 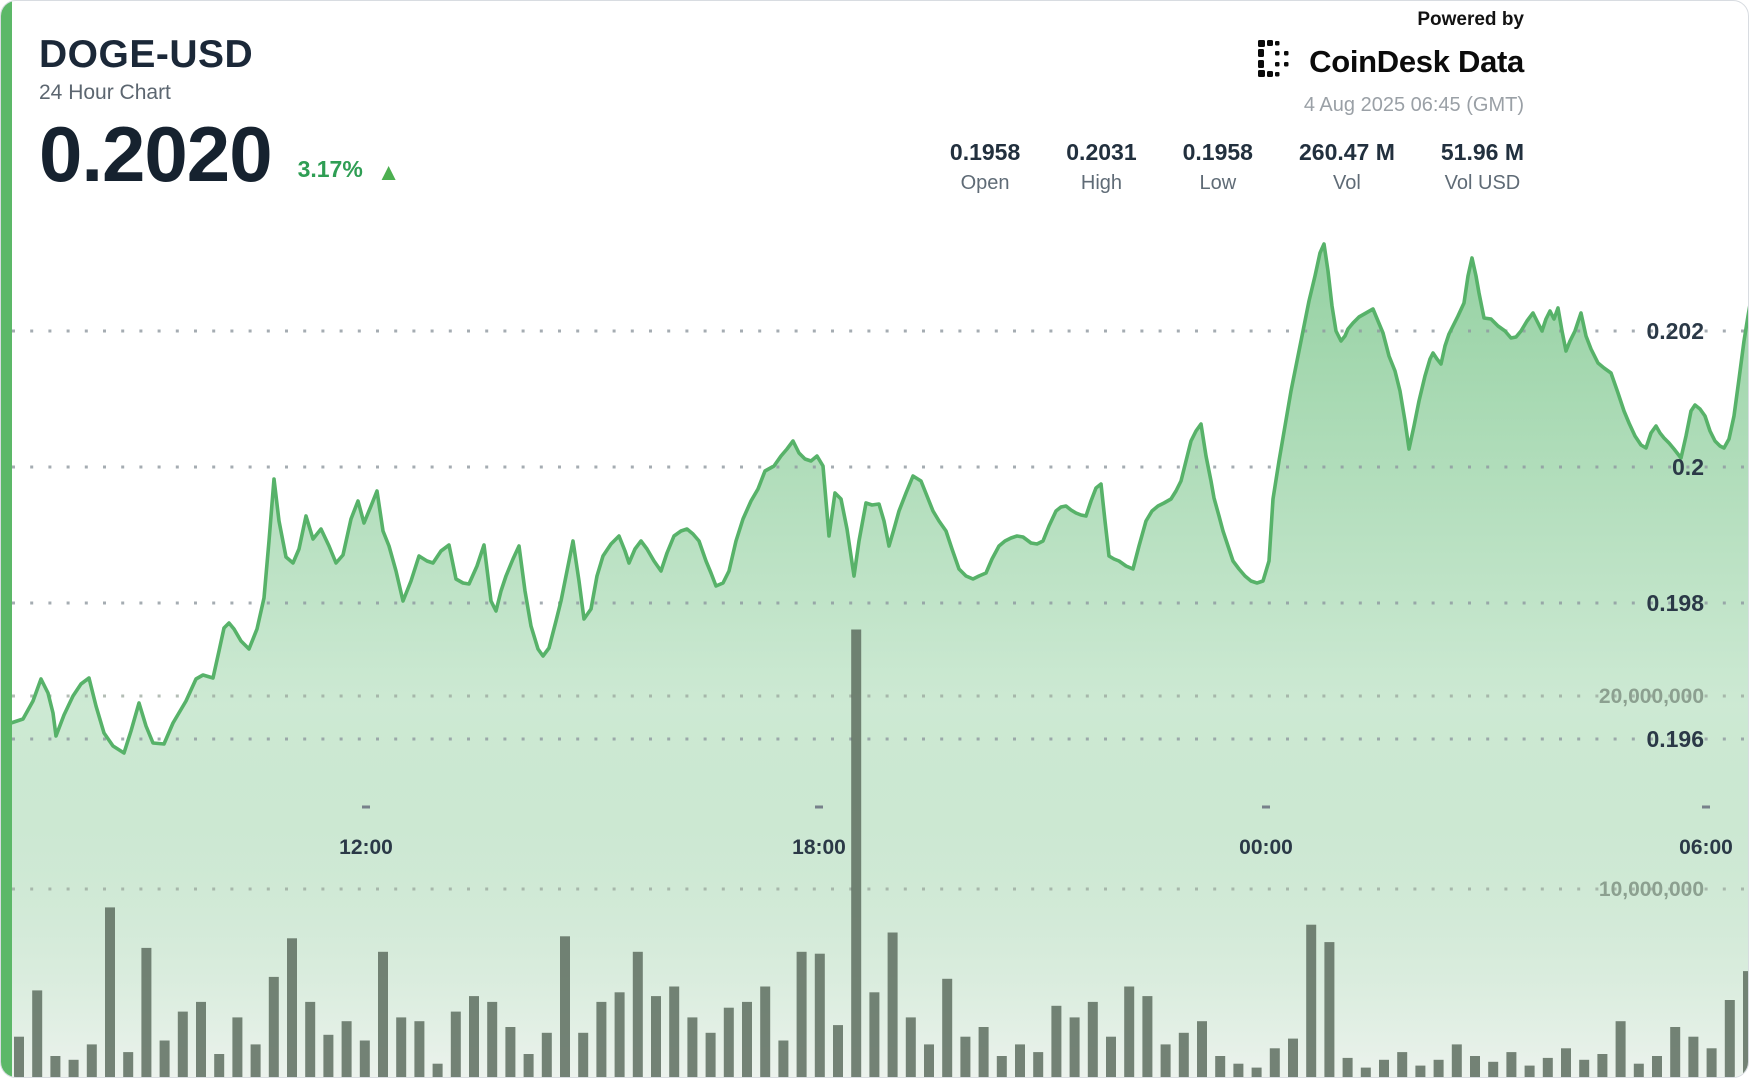 I want to click on time-axis-label: 18:00, so click(x=819, y=847).